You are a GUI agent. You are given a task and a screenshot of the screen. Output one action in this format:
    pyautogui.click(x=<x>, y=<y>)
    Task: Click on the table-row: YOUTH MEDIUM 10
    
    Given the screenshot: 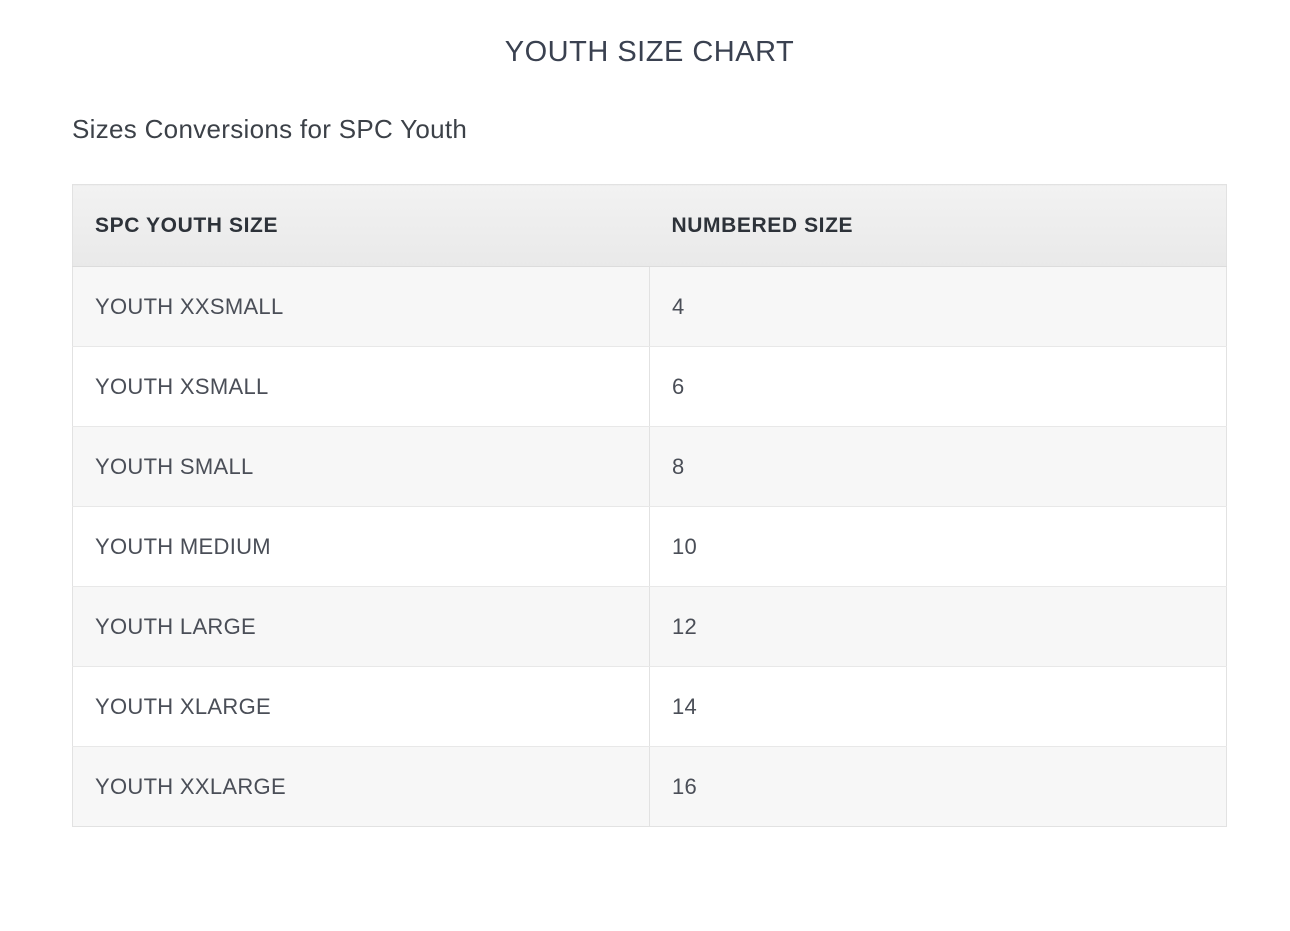 What is the action you would take?
    pyautogui.click(x=649, y=546)
    